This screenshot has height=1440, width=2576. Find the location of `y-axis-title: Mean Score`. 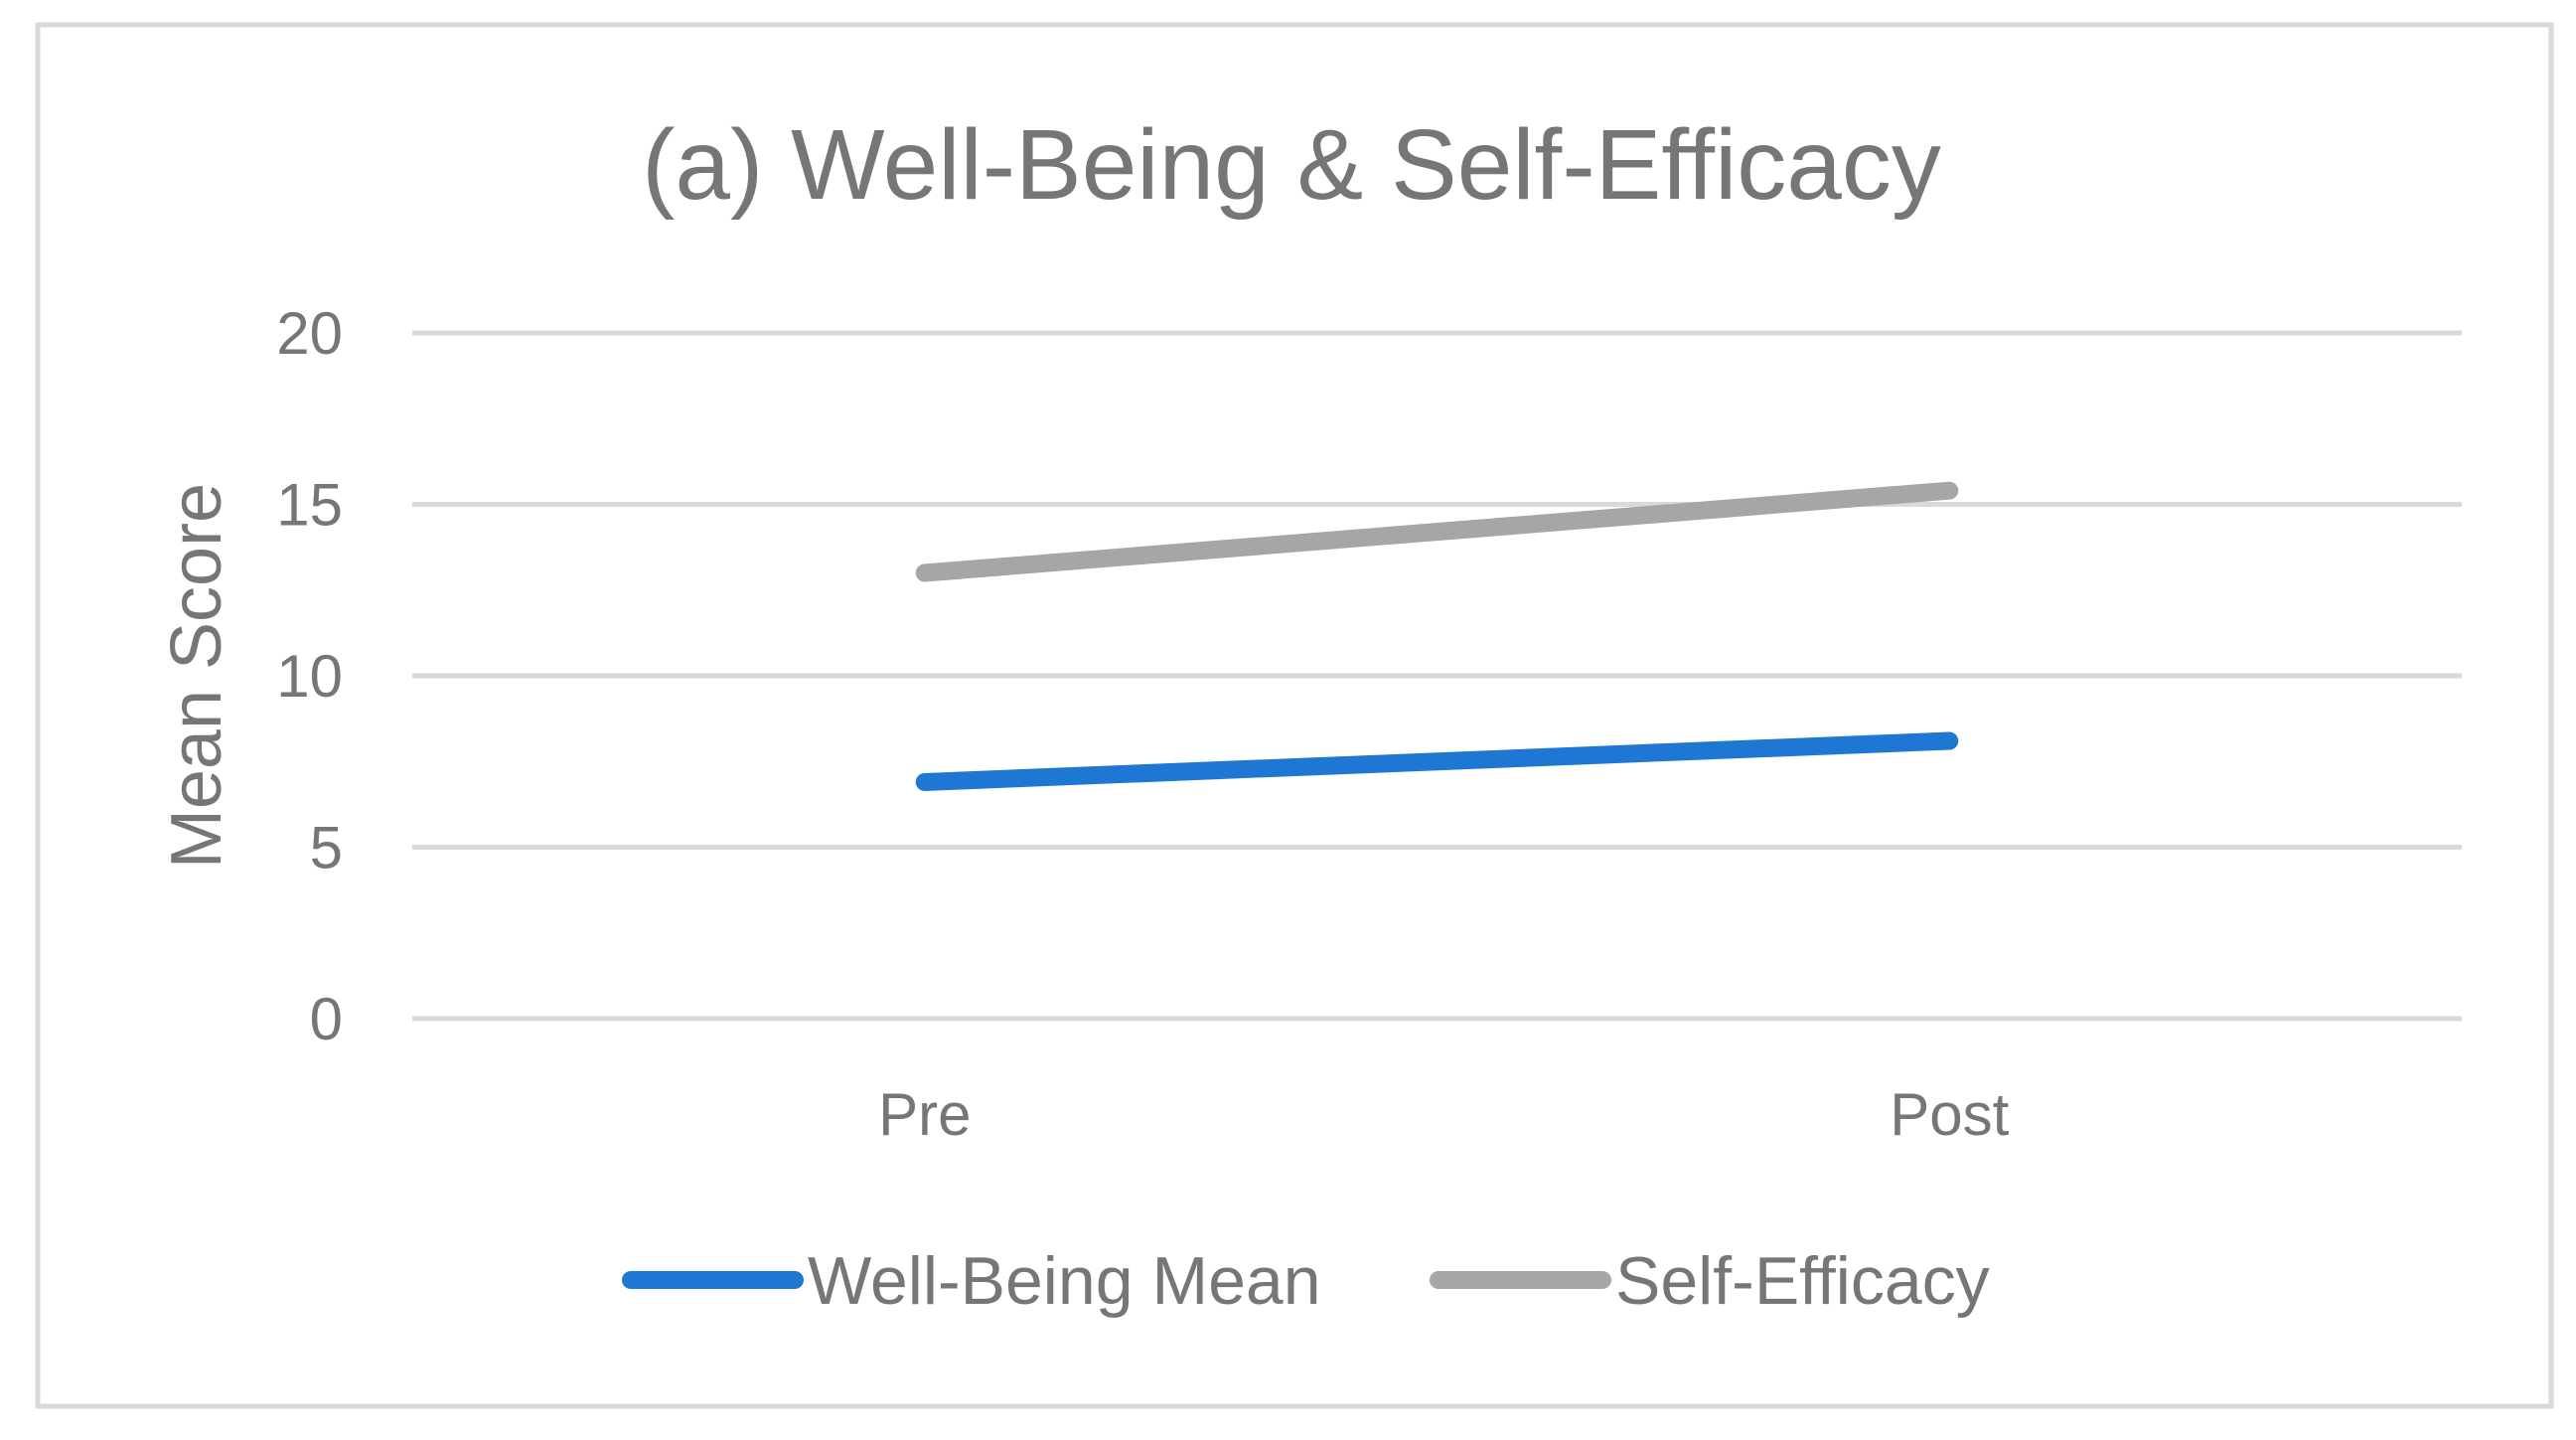

y-axis-title: Mean Score is located at coordinates (197, 676).